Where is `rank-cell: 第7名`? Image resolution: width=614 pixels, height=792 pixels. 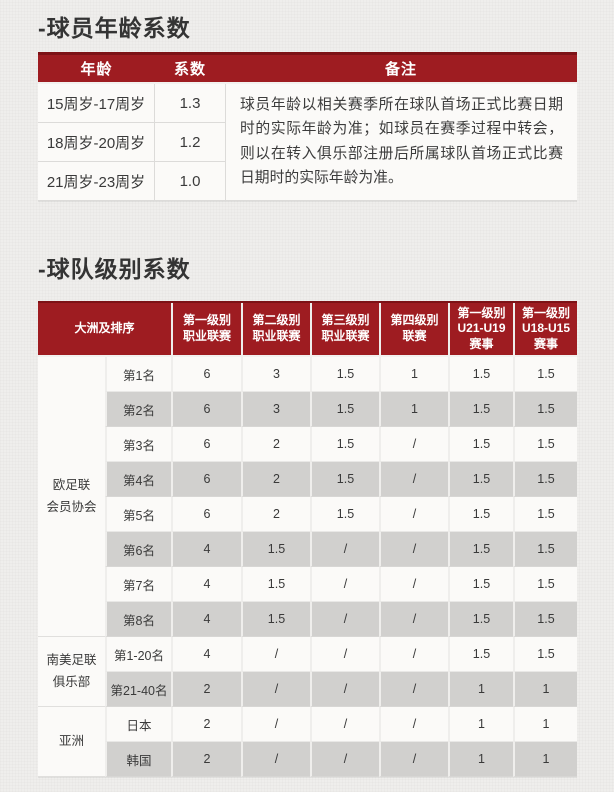 rank-cell: 第7名 is located at coordinates (138, 584).